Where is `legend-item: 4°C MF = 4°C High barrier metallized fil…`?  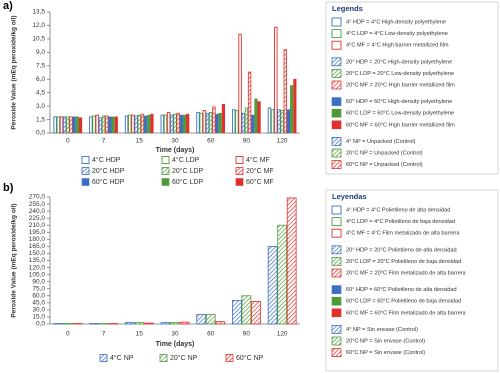
legend-item: 4°C MF = 4°C High barrier metallized fil… is located at coordinates (397, 46).